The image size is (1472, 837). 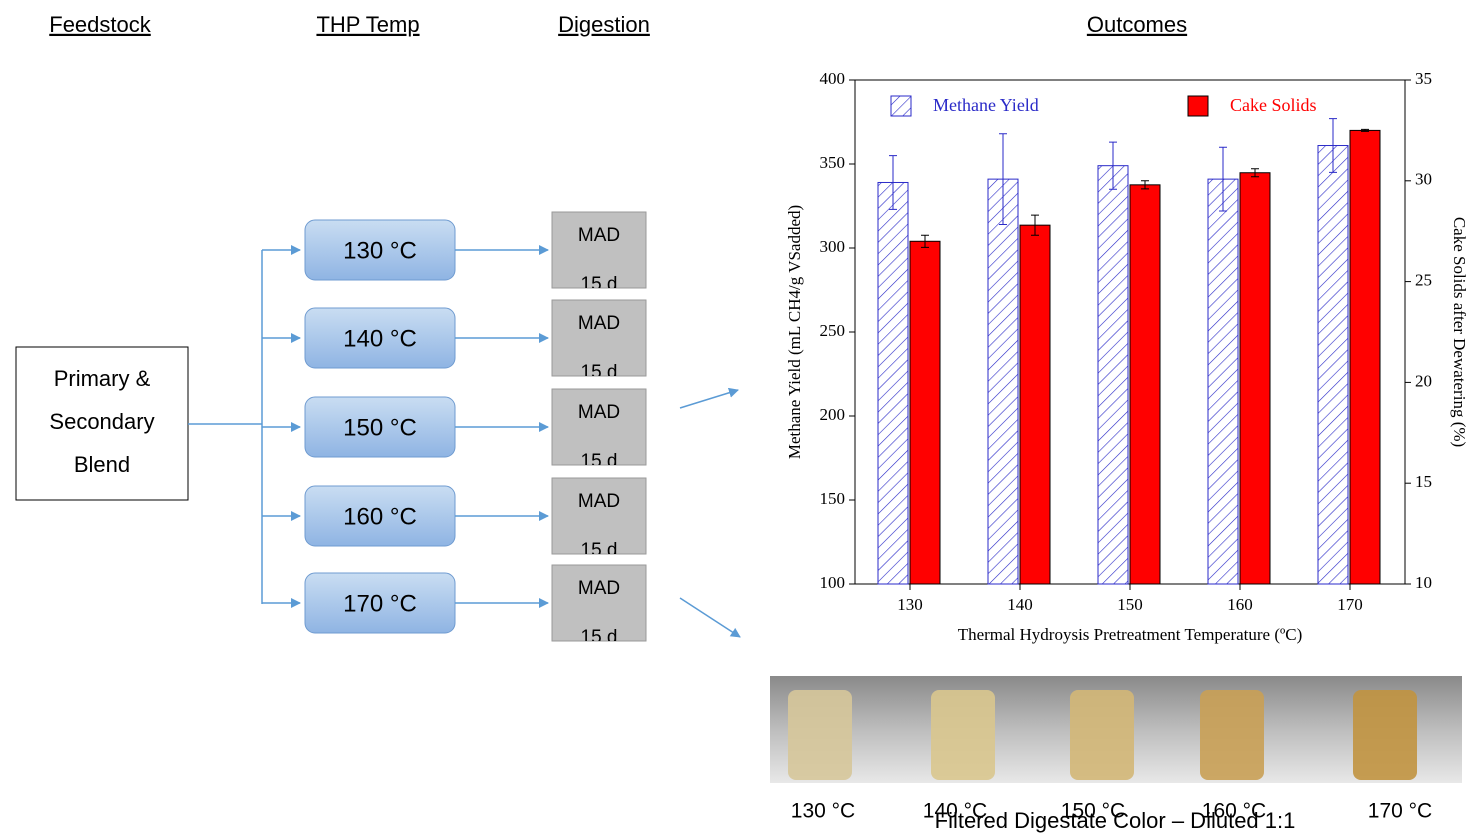 What do you see at coordinates (1273, 105) in the screenshot?
I see `legend-label: Cake Solids` at bounding box center [1273, 105].